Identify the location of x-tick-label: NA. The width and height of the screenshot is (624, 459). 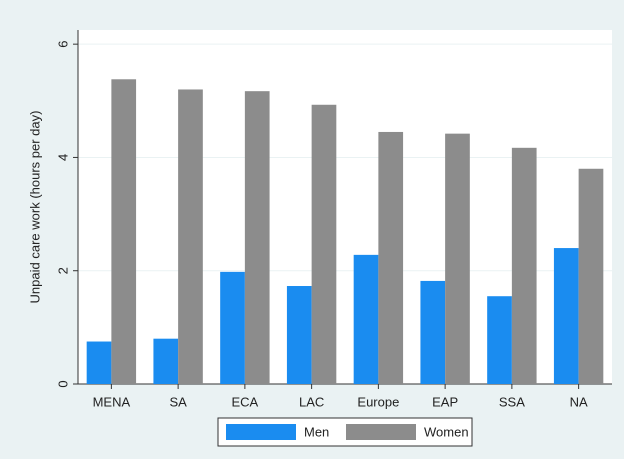
(579, 401).